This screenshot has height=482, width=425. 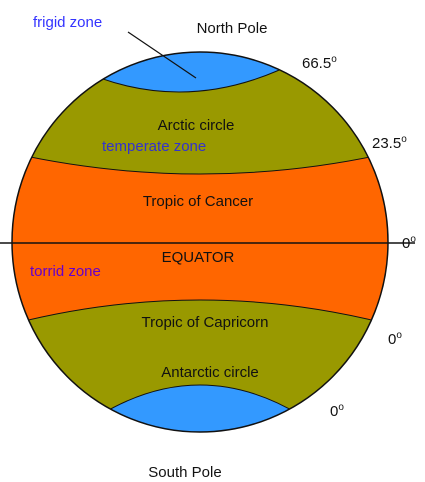 What do you see at coordinates (162, 55) in the screenshot?
I see `pointer-line` at bounding box center [162, 55].